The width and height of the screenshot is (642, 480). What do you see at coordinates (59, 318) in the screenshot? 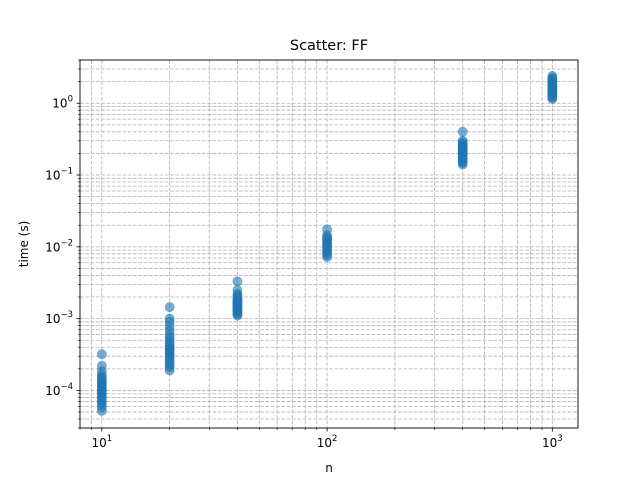
I see `y-tick-label: 10⁻³` at bounding box center [59, 318].